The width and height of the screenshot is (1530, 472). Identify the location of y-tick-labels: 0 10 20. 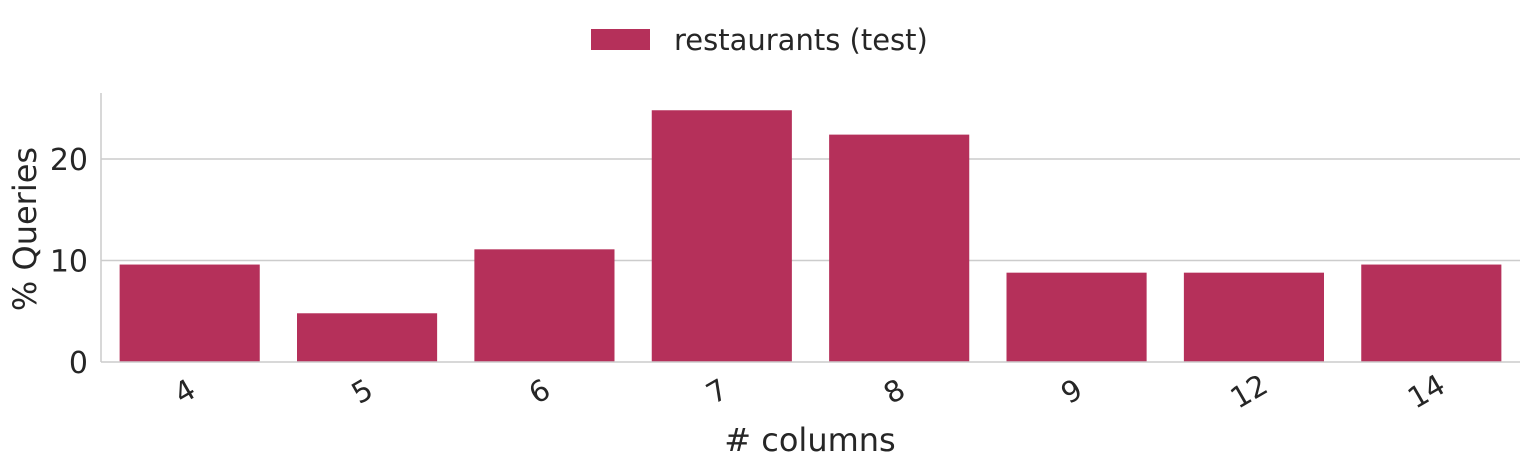
(69, 262).